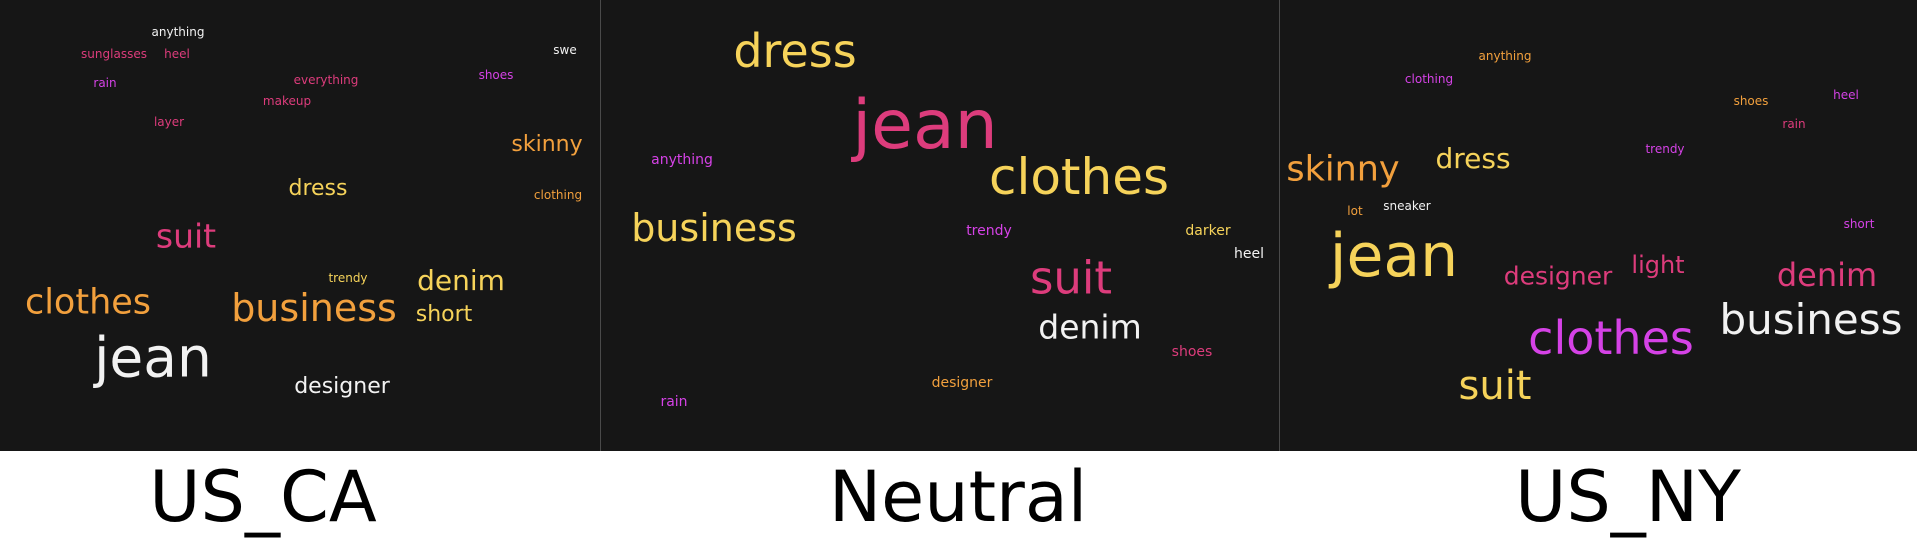 Image resolution: width=1917 pixels, height=542 pixels. Describe the element at coordinates (1355, 211) in the screenshot. I see `cloud-word-lot: lot` at that location.